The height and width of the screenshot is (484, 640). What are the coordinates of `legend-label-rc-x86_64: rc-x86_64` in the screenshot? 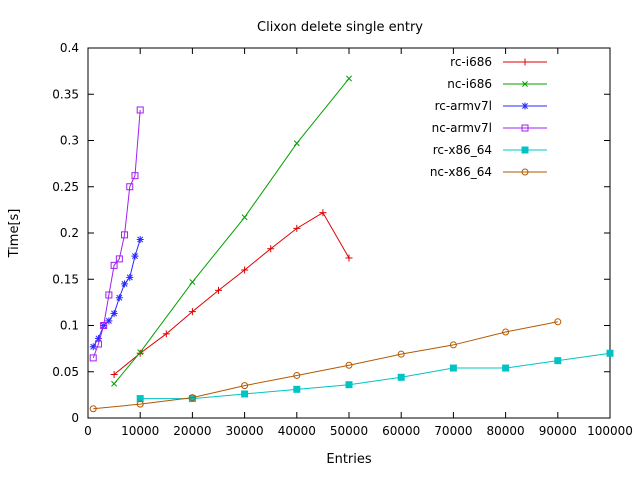 It's located at (462, 150).